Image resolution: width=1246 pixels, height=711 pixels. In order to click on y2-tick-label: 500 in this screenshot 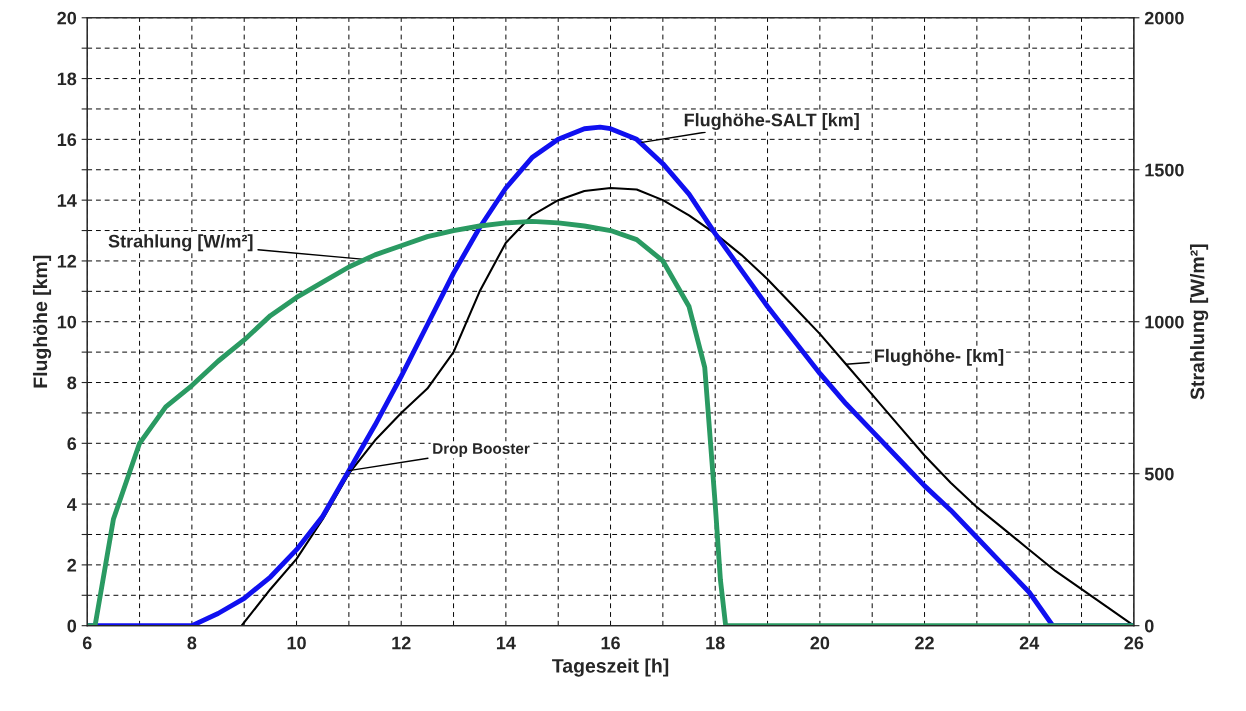, I will do `click(1159, 474)`.